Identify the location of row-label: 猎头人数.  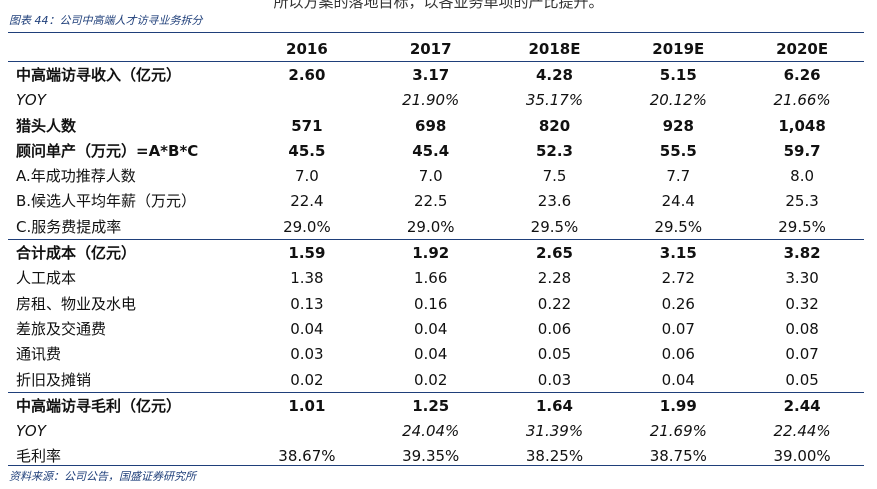
(46, 125).